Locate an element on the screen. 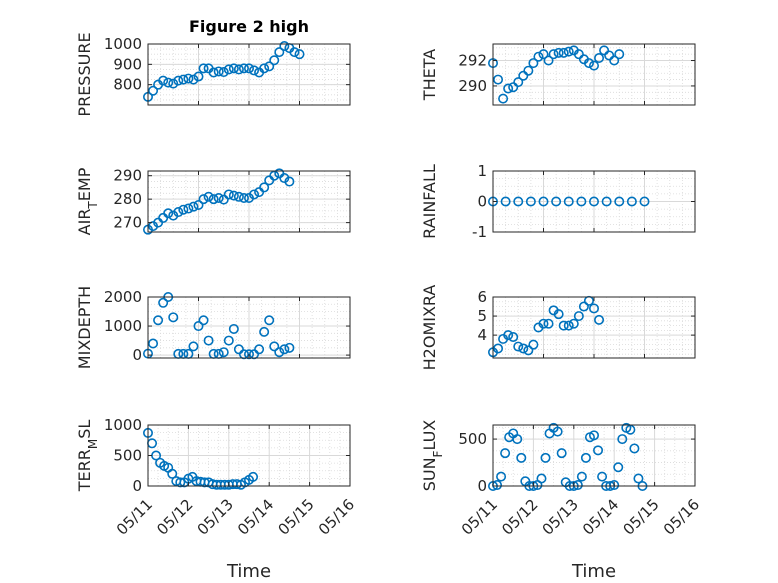  y-axis-label-main: SUN is located at coordinates (429, 474).